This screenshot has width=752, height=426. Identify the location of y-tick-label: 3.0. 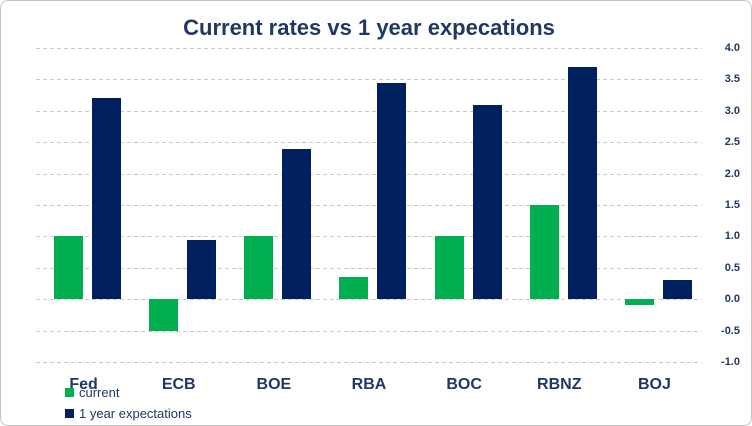
(732, 110).